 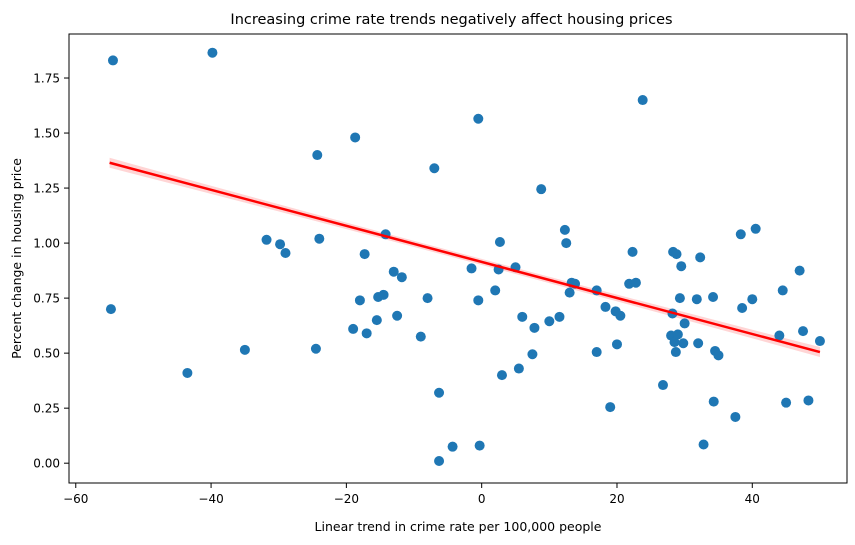 I want to click on y-tick-label: 0.50, so click(x=46, y=354).